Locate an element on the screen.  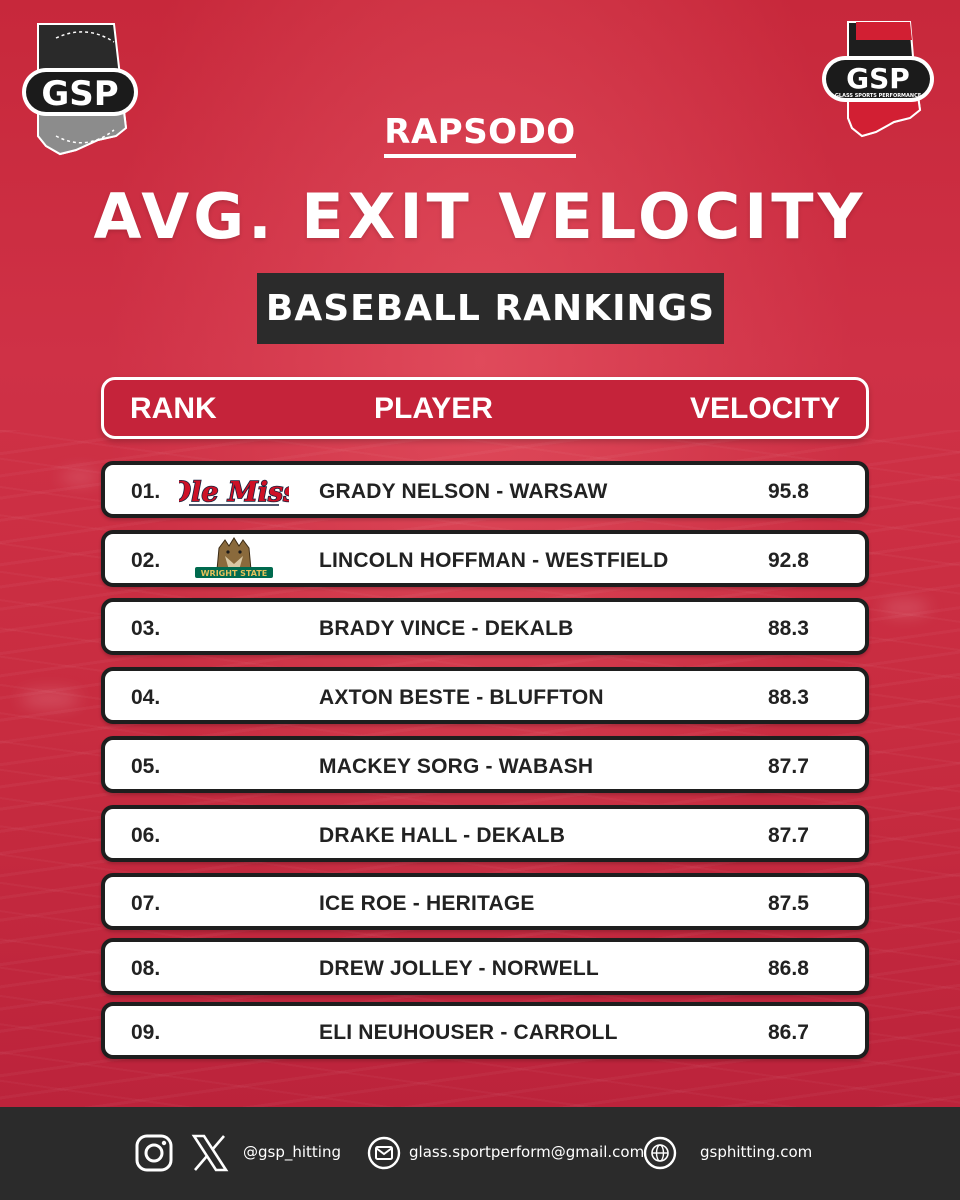
table-header: RANK PLAYER VELOCITY is located at coordinates (485, 408).